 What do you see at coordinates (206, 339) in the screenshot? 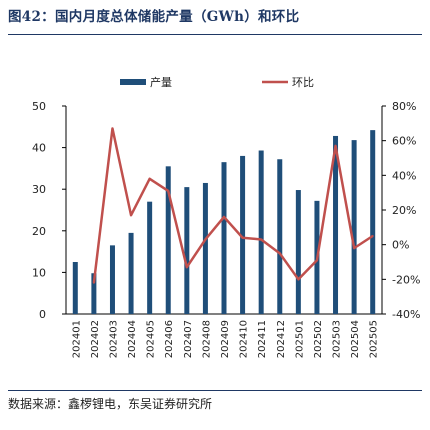
I see `x-tick-label: 202408` at bounding box center [206, 339].